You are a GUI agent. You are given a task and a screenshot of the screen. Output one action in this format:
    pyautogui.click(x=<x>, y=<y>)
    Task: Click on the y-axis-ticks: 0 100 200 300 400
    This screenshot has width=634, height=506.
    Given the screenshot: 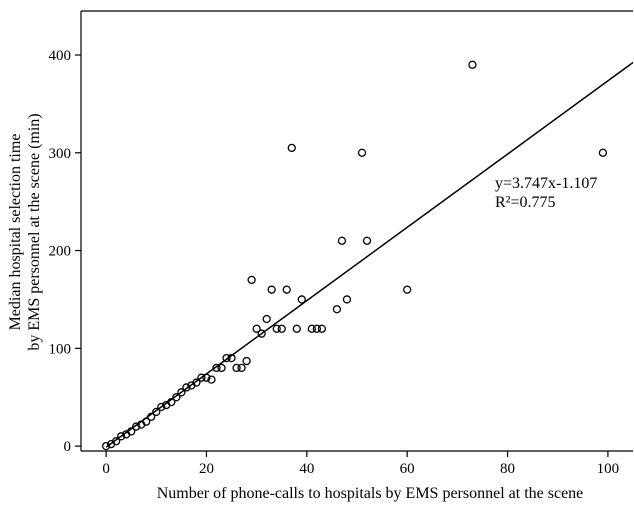 What is the action you would take?
    pyautogui.click(x=65, y=251)
    